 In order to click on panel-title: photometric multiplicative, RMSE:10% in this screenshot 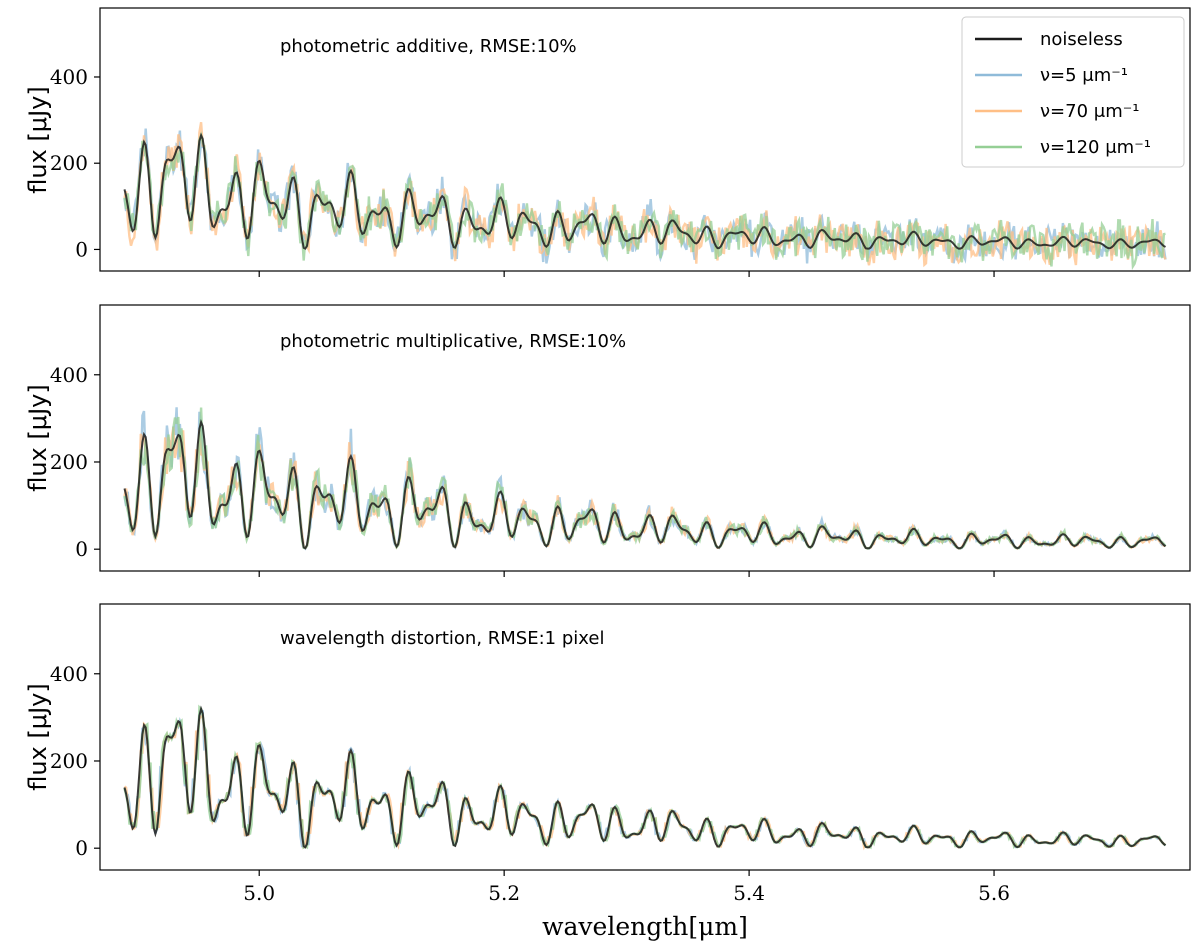, I will do `click(453, 341)`.